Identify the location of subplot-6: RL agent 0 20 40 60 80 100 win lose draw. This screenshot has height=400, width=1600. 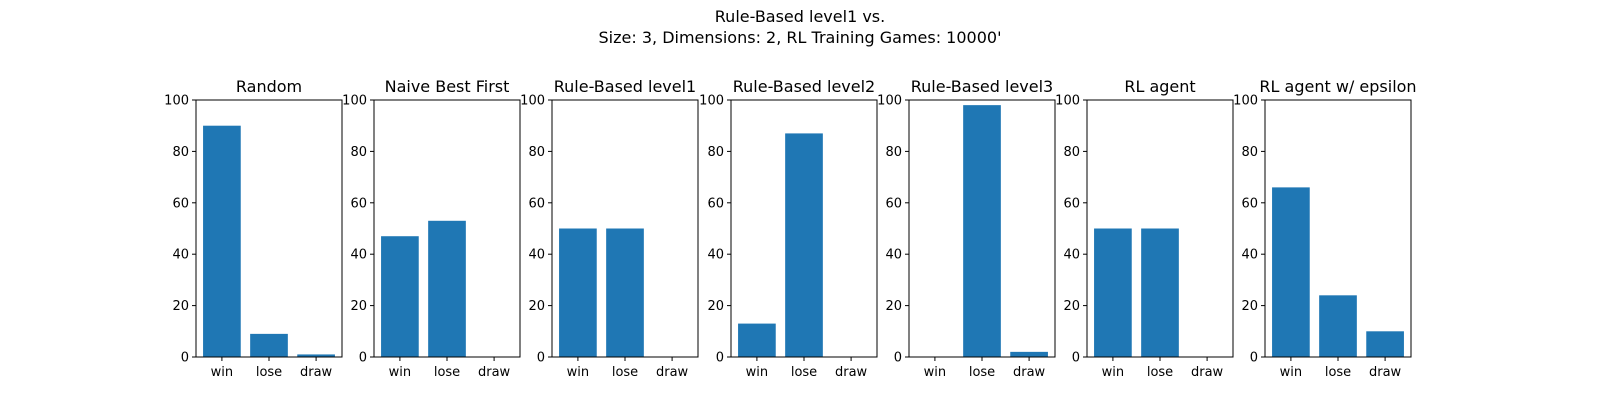
(1144, 228).